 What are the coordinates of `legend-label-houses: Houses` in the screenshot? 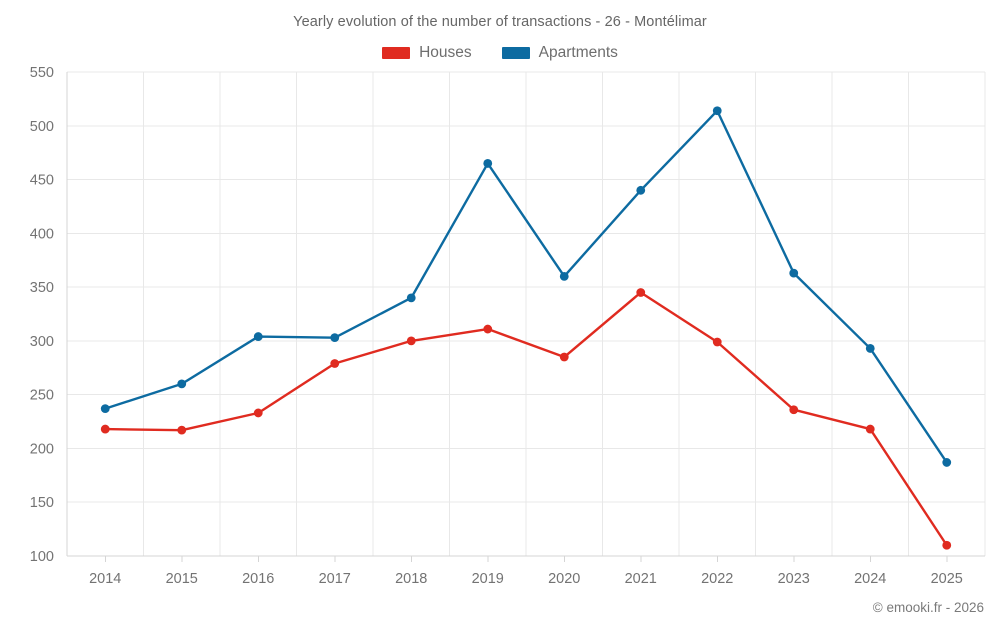 It's located at (445, 52).